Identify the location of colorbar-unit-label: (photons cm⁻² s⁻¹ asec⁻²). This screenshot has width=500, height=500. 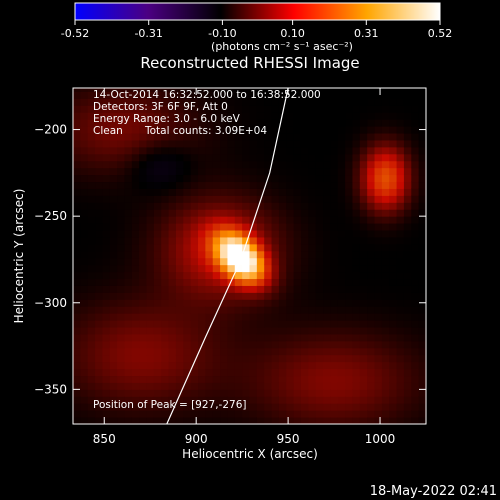
(282, 46).